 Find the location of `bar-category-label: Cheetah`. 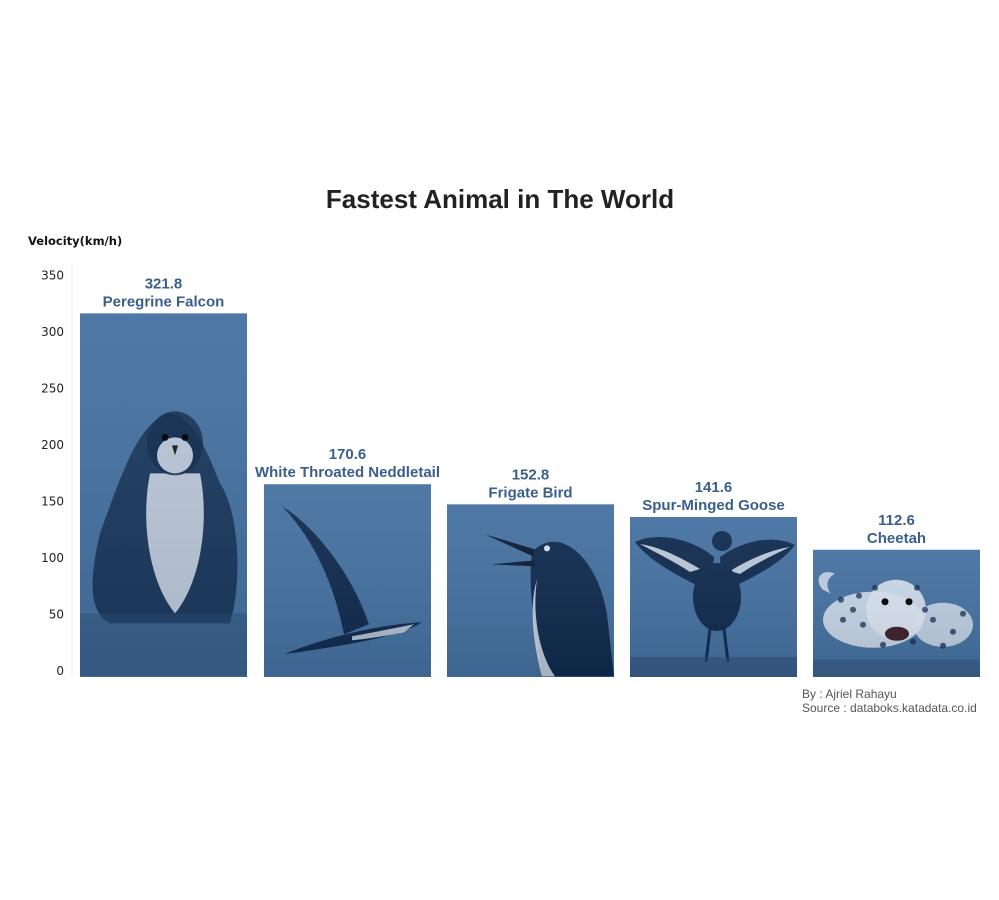

bar-category-label: Cheetah is located at coordinates (896, 538).